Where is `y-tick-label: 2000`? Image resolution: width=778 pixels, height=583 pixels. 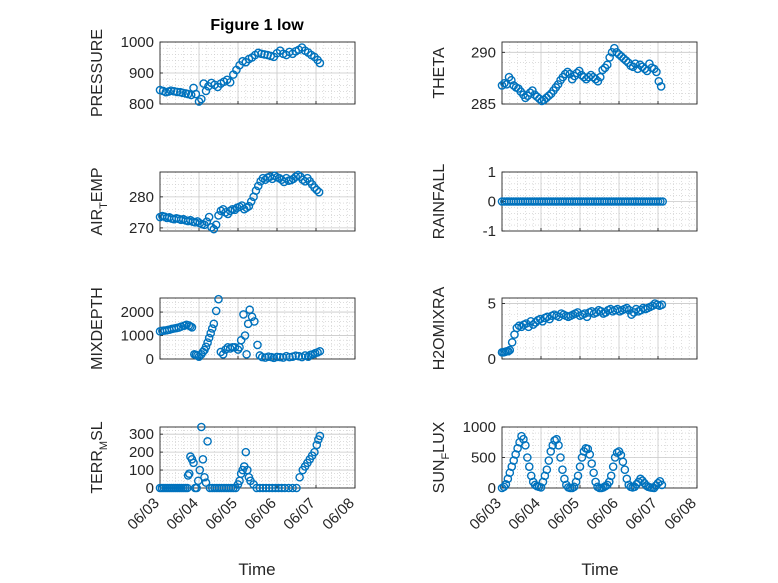
y-tick-label: 2000 is located at coordinates (137, 312).